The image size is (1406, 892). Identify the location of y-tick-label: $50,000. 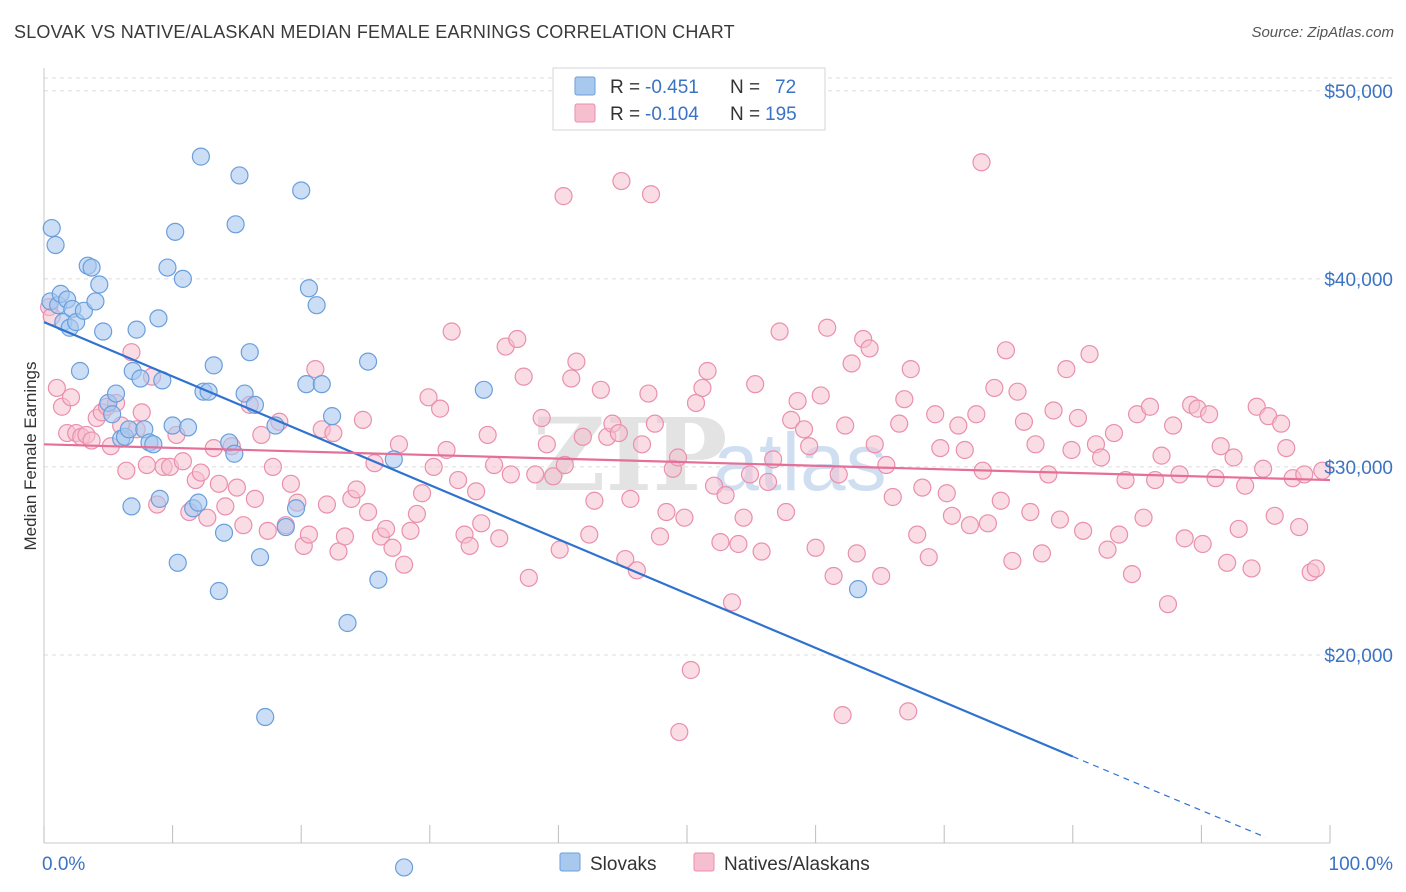
(1358, 92).